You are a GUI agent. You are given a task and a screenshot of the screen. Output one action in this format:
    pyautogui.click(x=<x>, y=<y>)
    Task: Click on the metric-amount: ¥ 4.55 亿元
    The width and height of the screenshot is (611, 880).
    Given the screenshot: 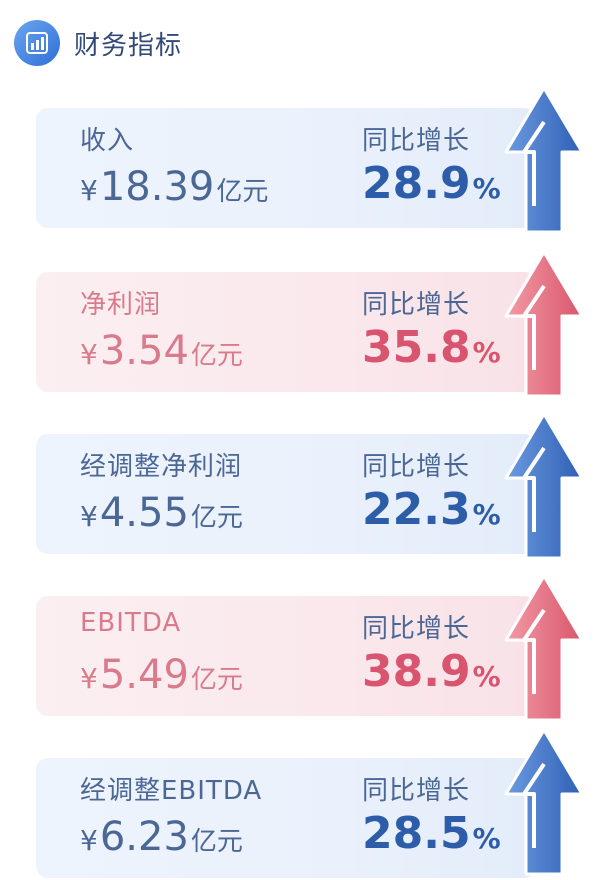 What is the action you would take?
    pyautogui.click(x=161, y=513)
    